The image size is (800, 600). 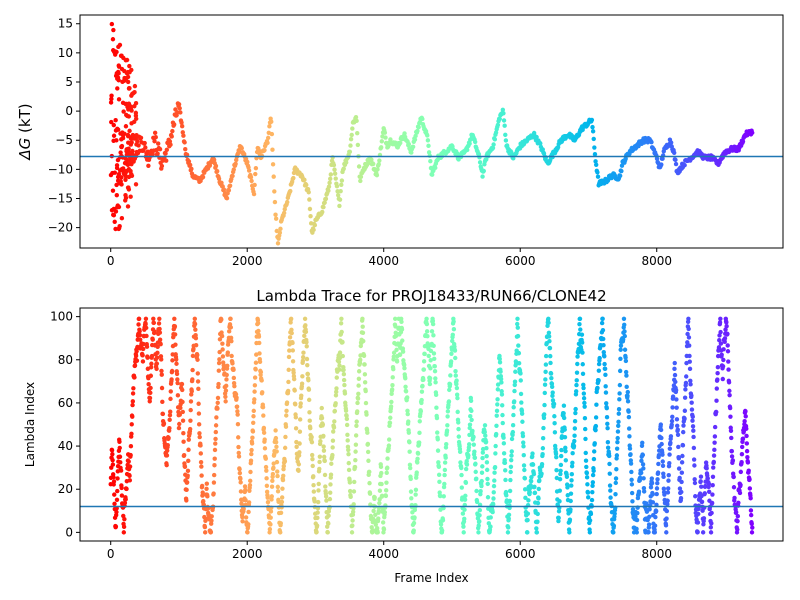 I want to click on delta-g-y-tick-label: −20, so click(x=60, y=228).